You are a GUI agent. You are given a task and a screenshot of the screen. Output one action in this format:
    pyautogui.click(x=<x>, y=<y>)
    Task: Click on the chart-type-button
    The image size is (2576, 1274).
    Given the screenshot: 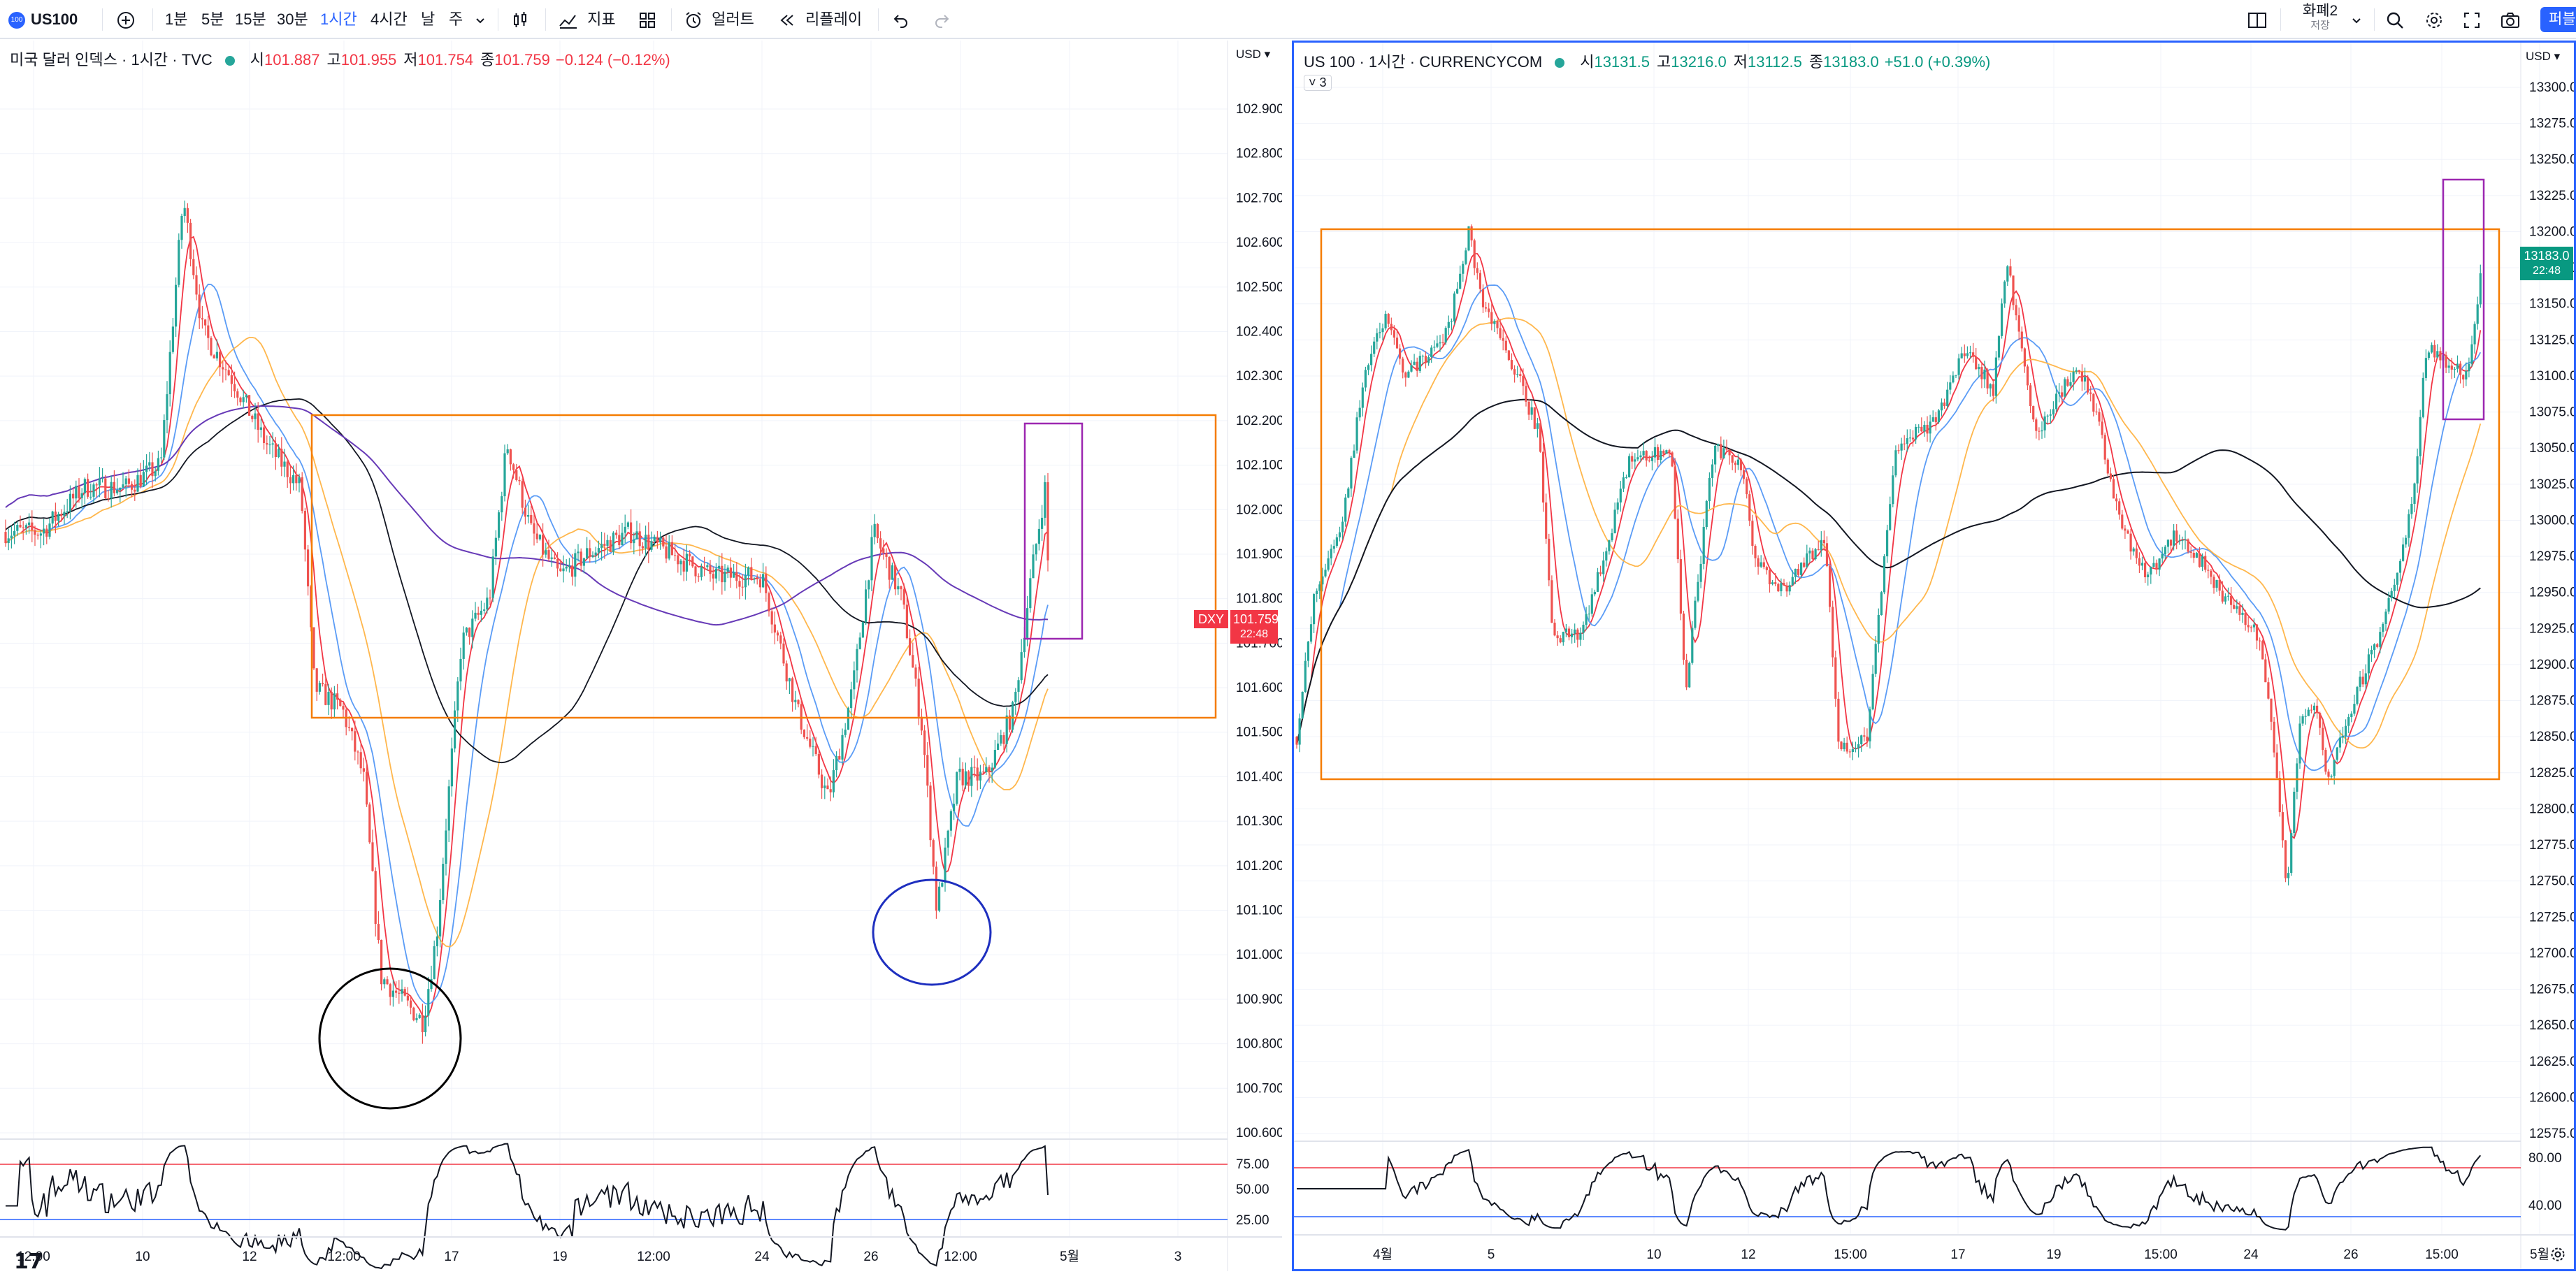 What is the action you would take?
    pyautogui.click(x=520, y=19)
    